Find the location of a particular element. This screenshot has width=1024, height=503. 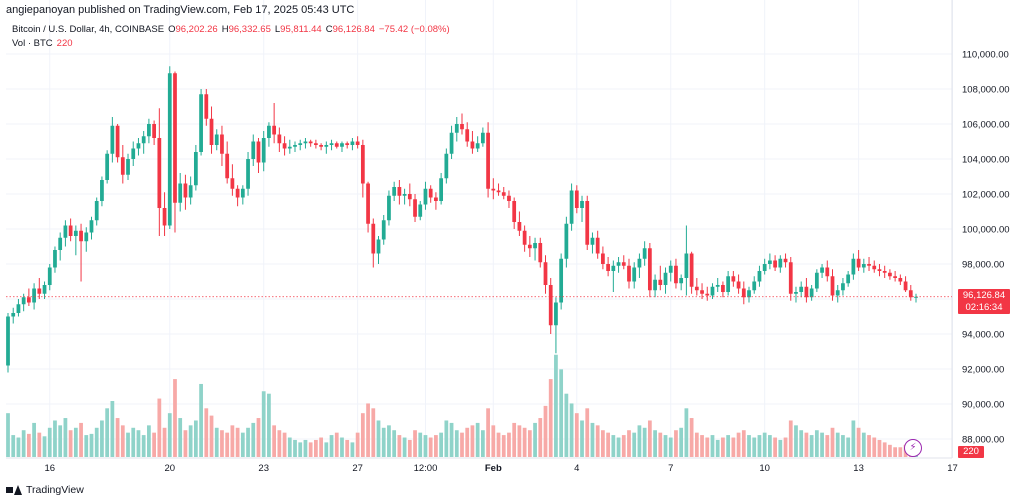

volume-legend: Vol · BTC 220 is located at coordinates (44, 43).